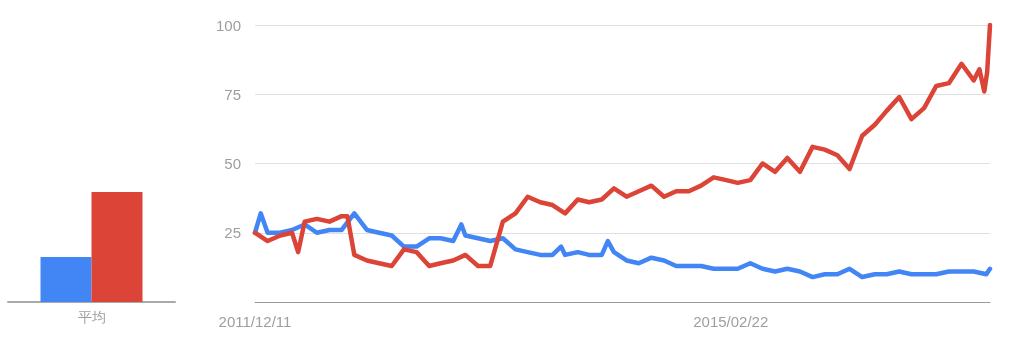 This screenshot has height=349, width=1031. I want to click on y-tick-label: 50, so click(232, 163).